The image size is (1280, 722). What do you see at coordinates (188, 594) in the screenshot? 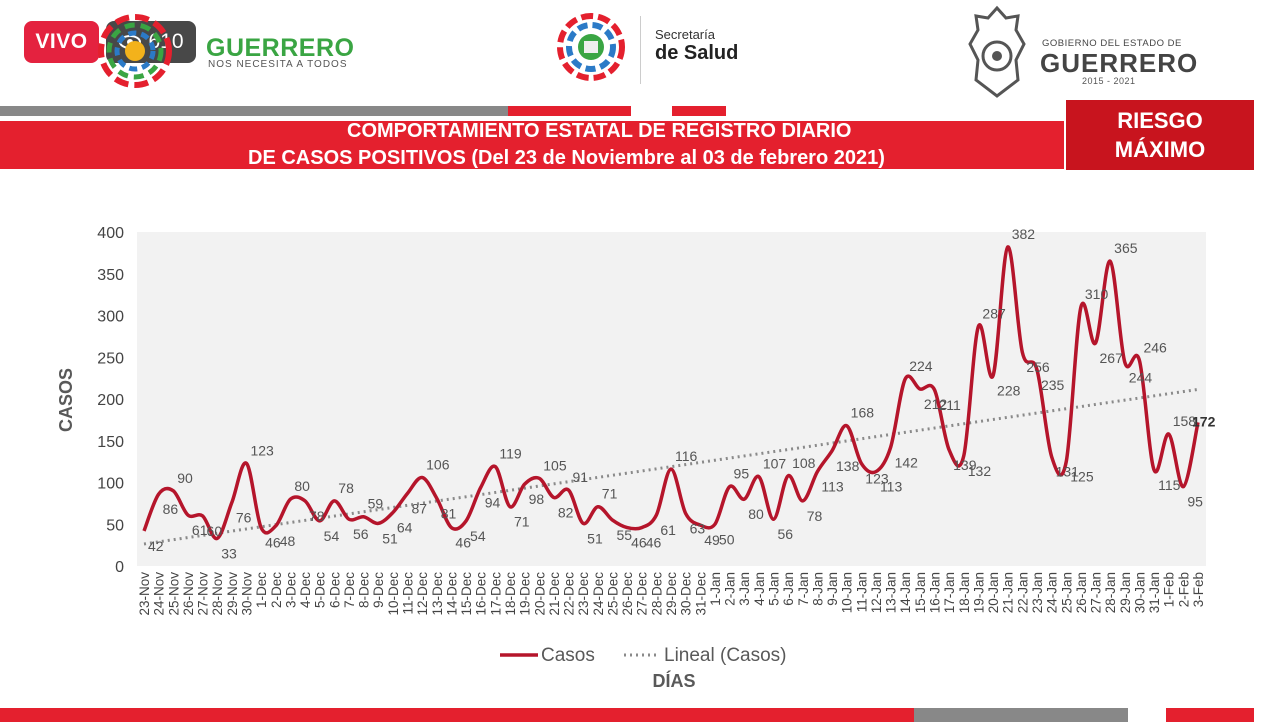
I see `x-tick-label: 26-Nov` at bounding box center [188, 594].